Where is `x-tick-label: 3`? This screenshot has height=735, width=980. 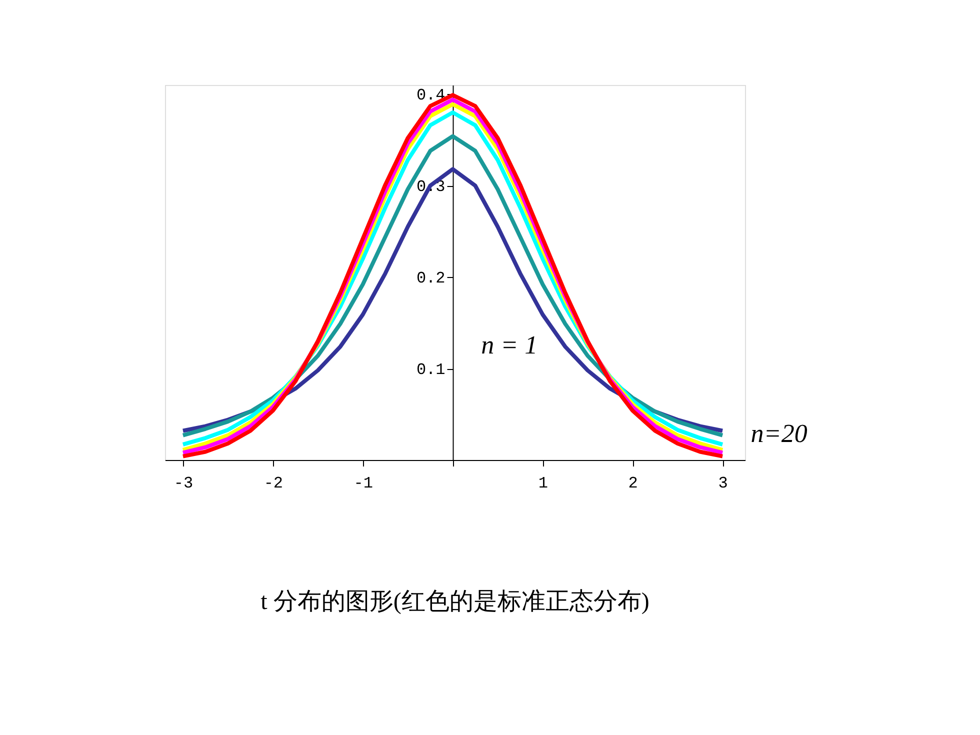
x-tick-label: 3 is located at coordinates (723, 483).